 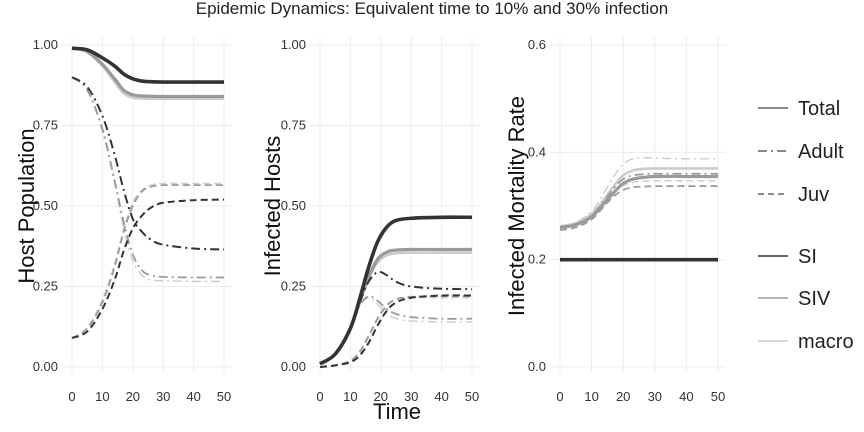 I want to click on y-tick-label: 0.2, so click(x=537, y=259).